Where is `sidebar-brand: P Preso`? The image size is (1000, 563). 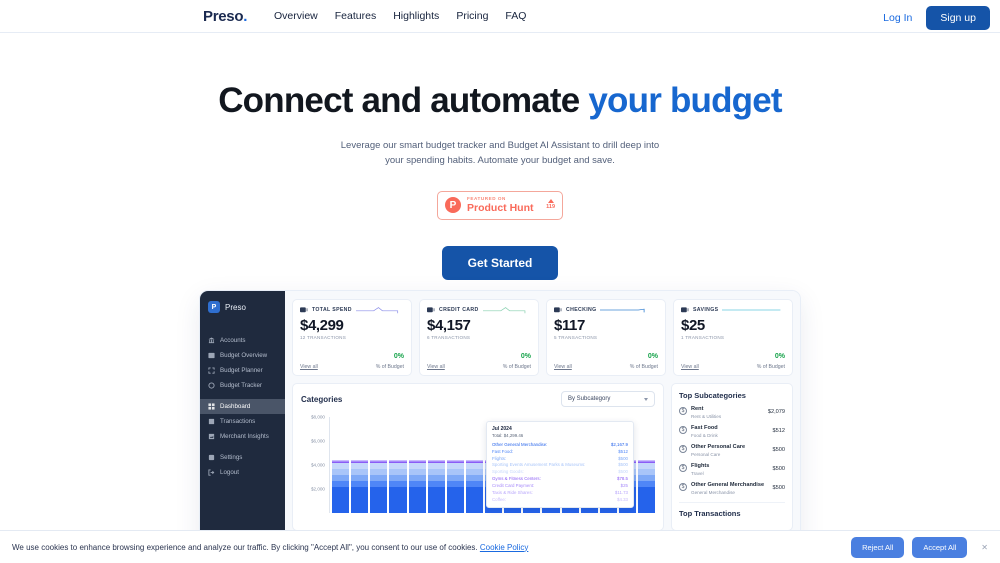 sidebar-brand: P Preso is located at coordinates (242, 314).